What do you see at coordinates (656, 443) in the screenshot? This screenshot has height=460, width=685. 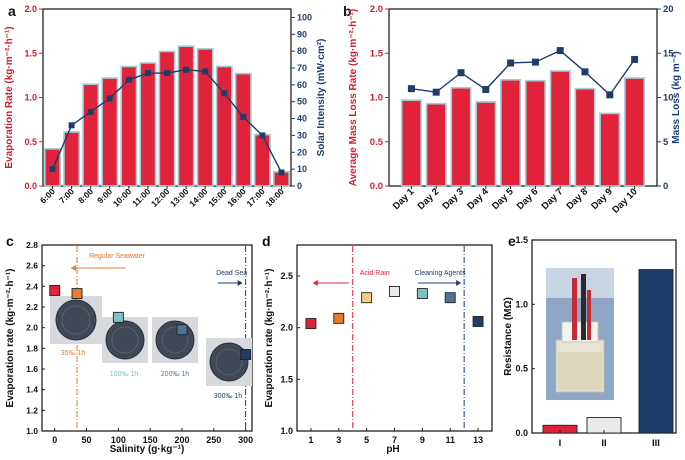 I see `panel-e-xtick-label: III` at bounding box center [656, 443].